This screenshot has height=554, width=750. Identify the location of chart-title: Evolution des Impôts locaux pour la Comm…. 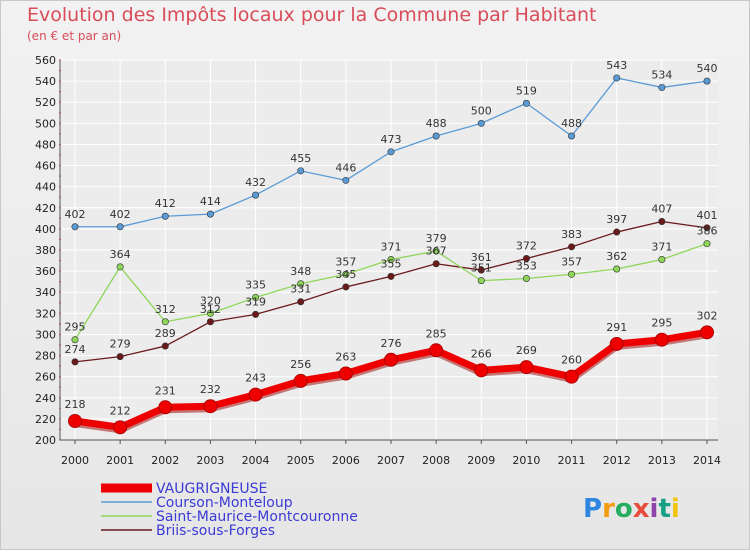
(312, 15).